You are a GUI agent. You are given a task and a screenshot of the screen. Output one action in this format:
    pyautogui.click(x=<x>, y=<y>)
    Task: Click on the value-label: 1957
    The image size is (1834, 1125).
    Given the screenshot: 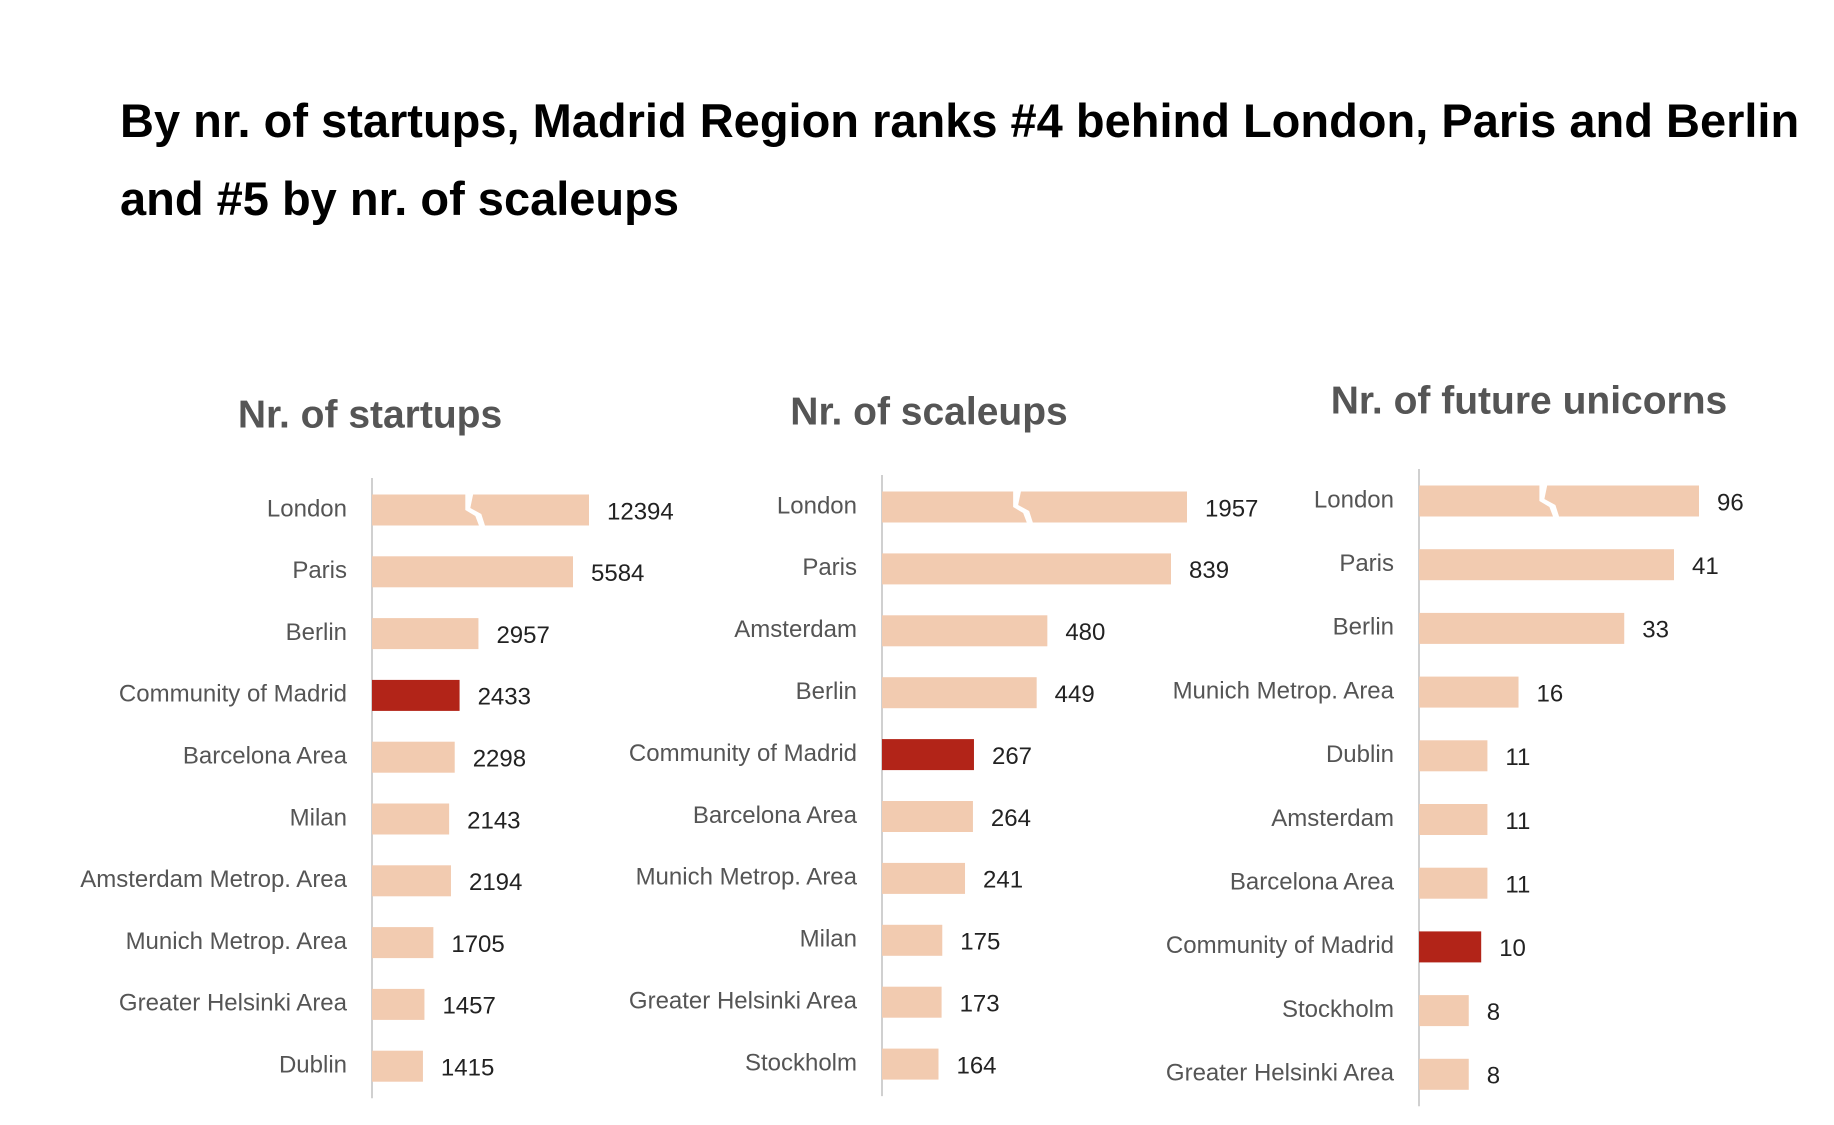 What is the action you would take?
    pyautogui.click(x=1231, y=508)
    